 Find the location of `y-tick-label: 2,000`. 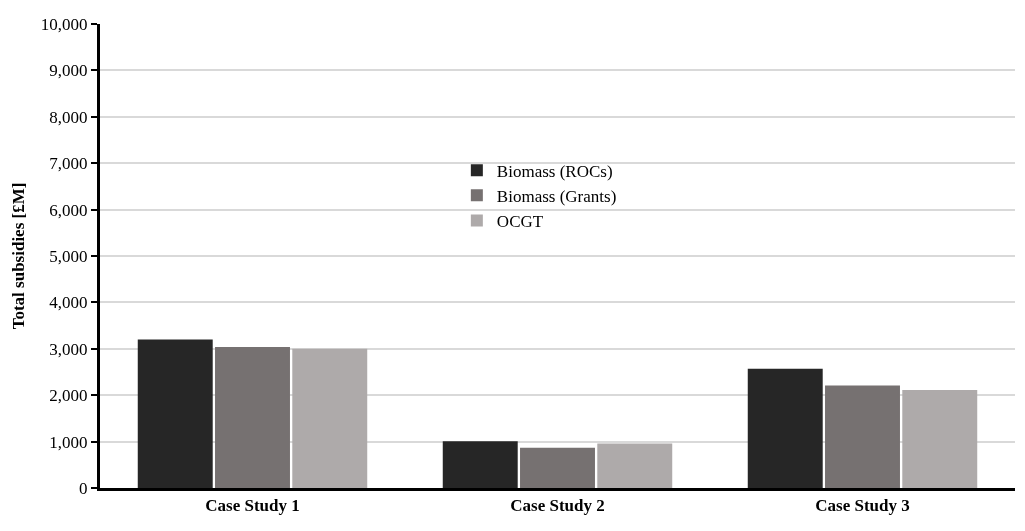

y-tick-label: 2,000 is located at coordinates (68, 396).